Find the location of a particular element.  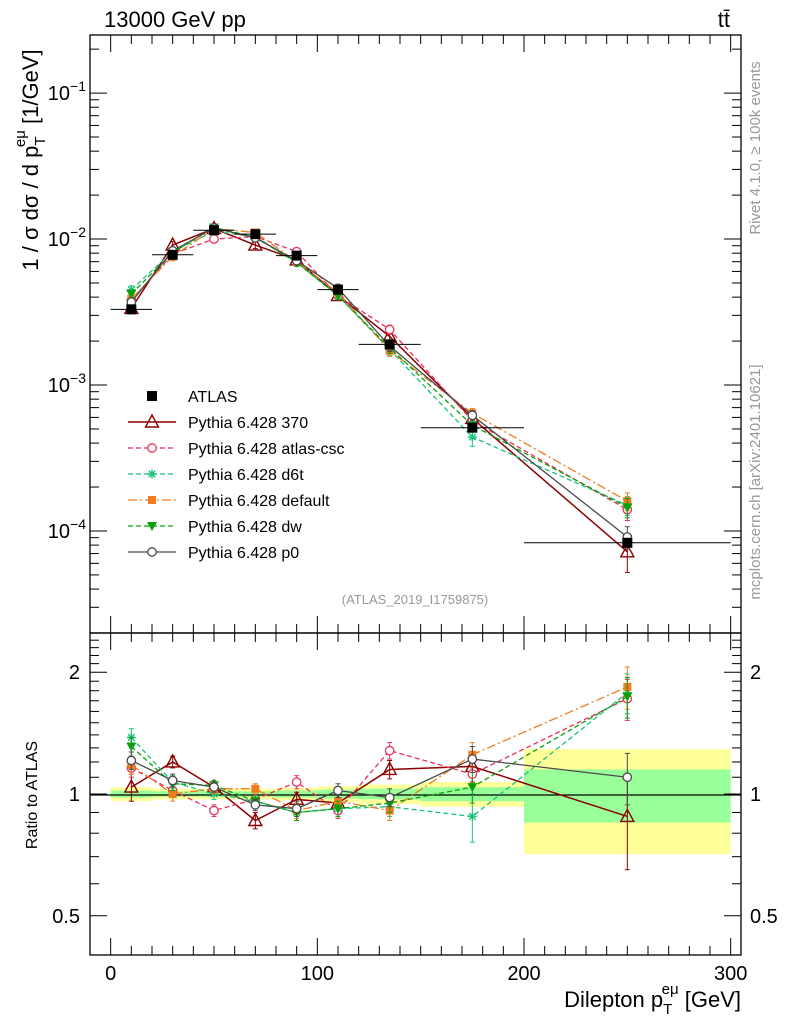

ratio-y-tick-label-left: 2 is located at coordinates (74, 673).